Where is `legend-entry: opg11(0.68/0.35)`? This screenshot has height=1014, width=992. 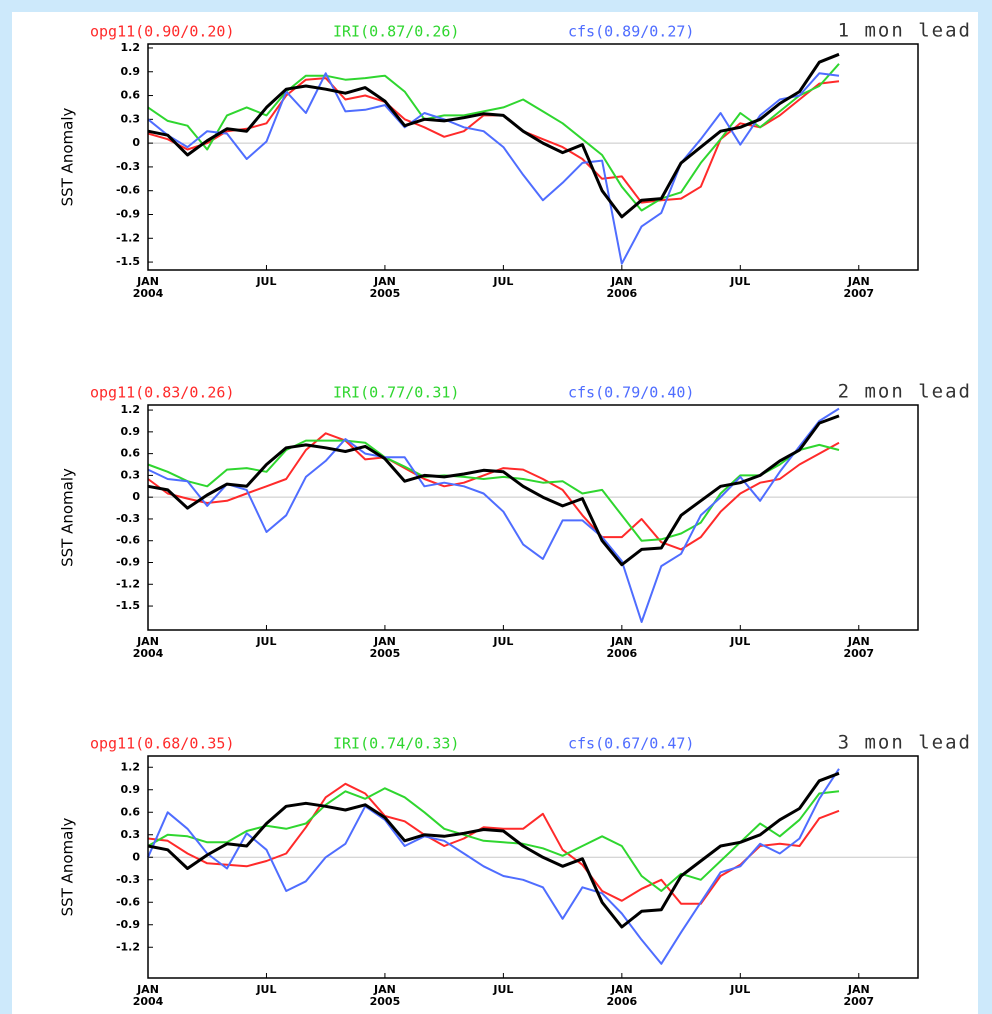 legend-entry: opg11(0.68/0.35) is located at coordinates (162, 744).